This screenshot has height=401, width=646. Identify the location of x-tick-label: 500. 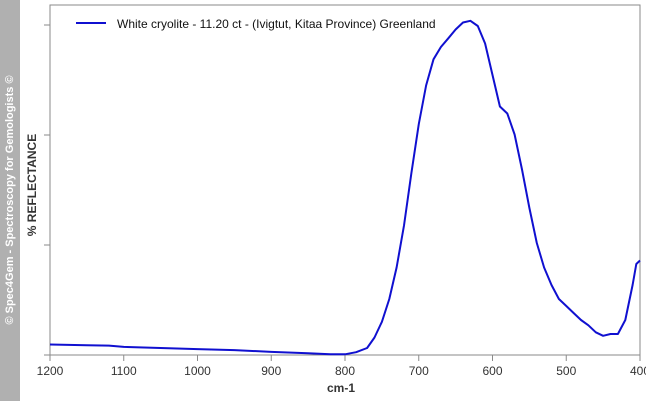
(566, 371).